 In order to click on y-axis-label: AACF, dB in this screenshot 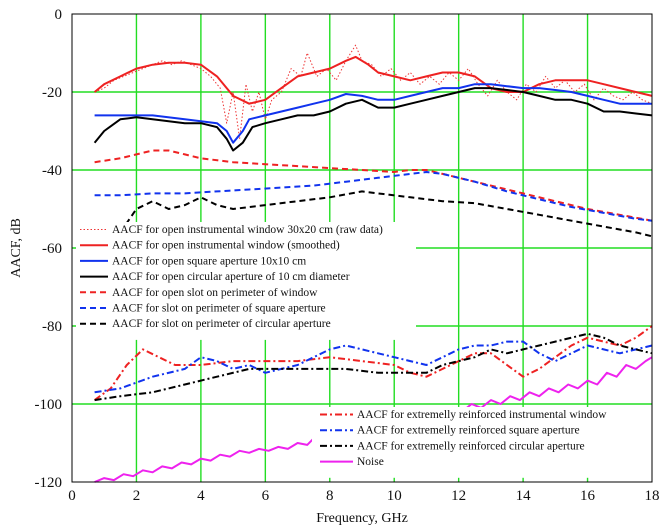, I will do `click(16, 248)`.